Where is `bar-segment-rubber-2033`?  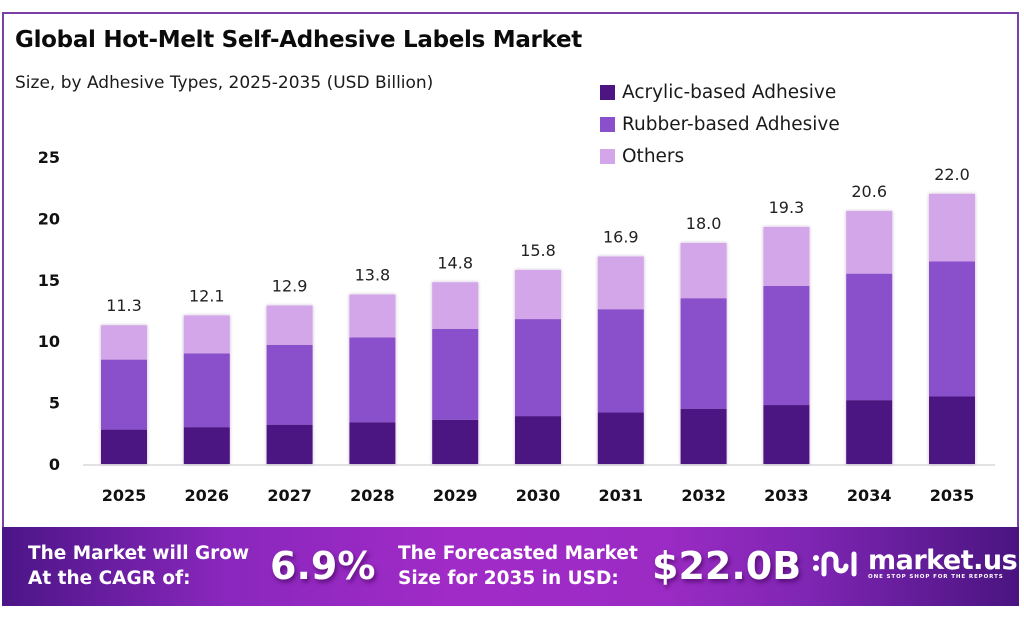
bar-segment-rubber-2033 is located at coordinates (786, 345).